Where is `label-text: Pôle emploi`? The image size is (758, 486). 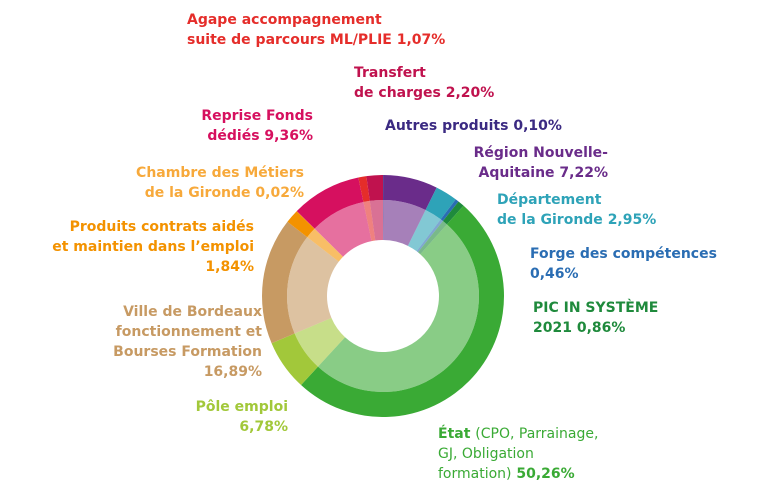
label-text: Pôle emploi is located at coordinates (241, 407).